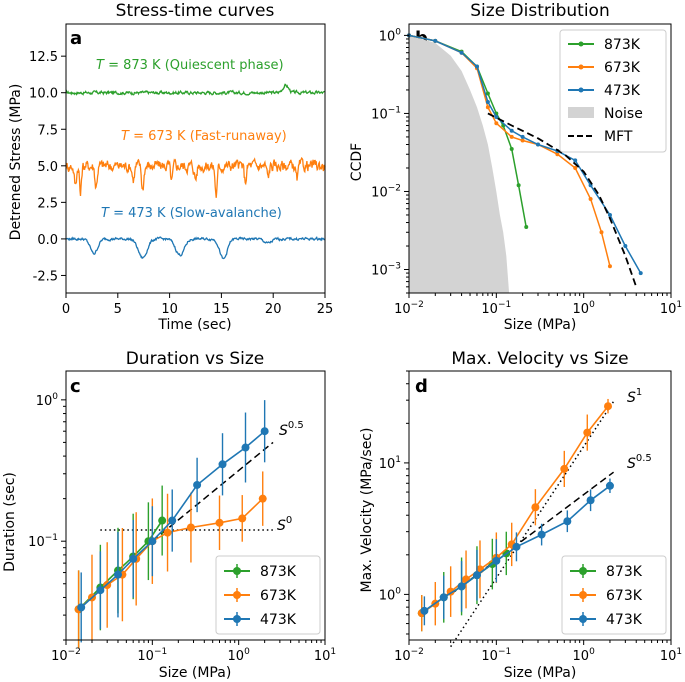 This screenshot has width=685, height=682. What do you see at coordinates (421, 386) in the screenshot?
I see `panel-d-letter: d` at bounding box center [421, 386].